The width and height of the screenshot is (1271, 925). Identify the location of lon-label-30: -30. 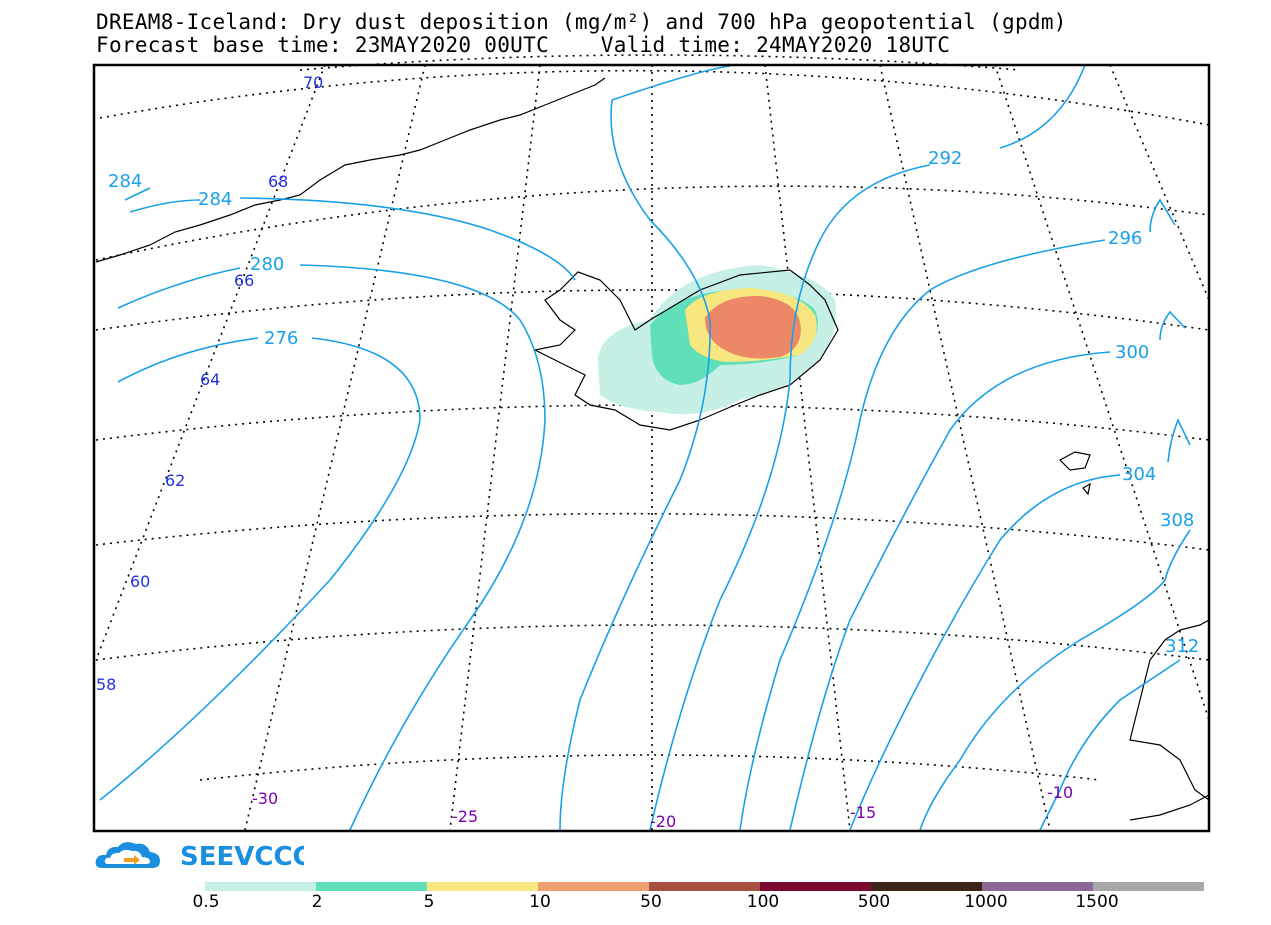
(265, 798).